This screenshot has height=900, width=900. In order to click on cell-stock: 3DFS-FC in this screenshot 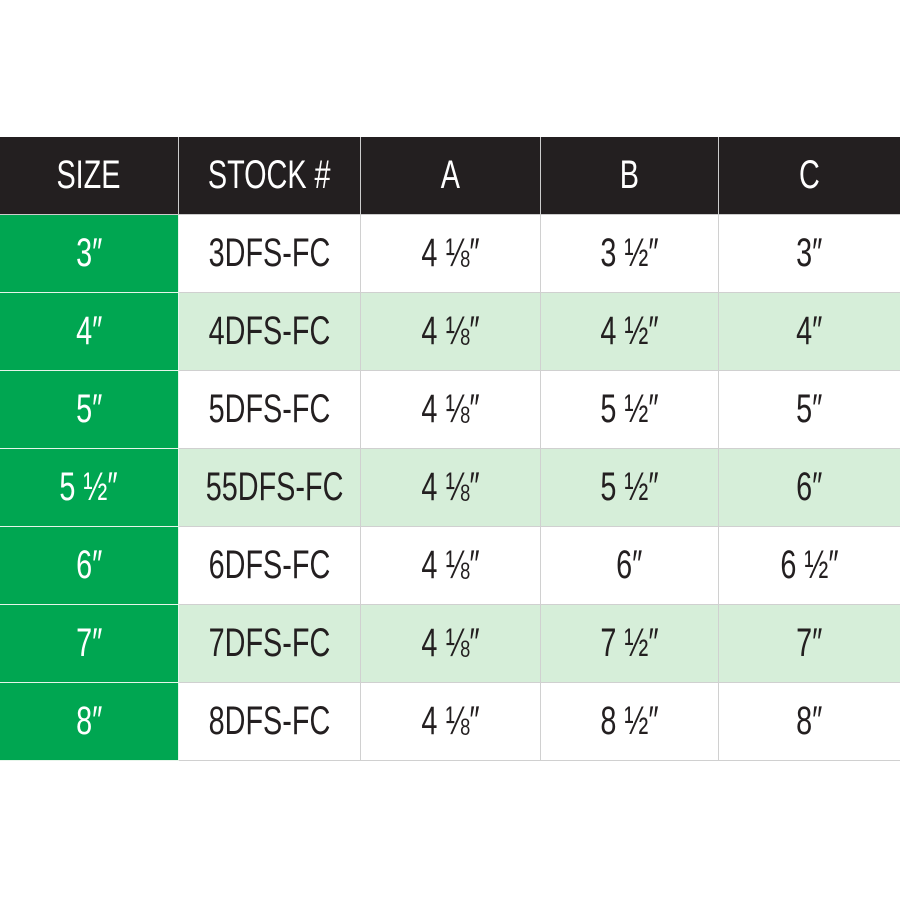, I will do `click(269, 253)`.